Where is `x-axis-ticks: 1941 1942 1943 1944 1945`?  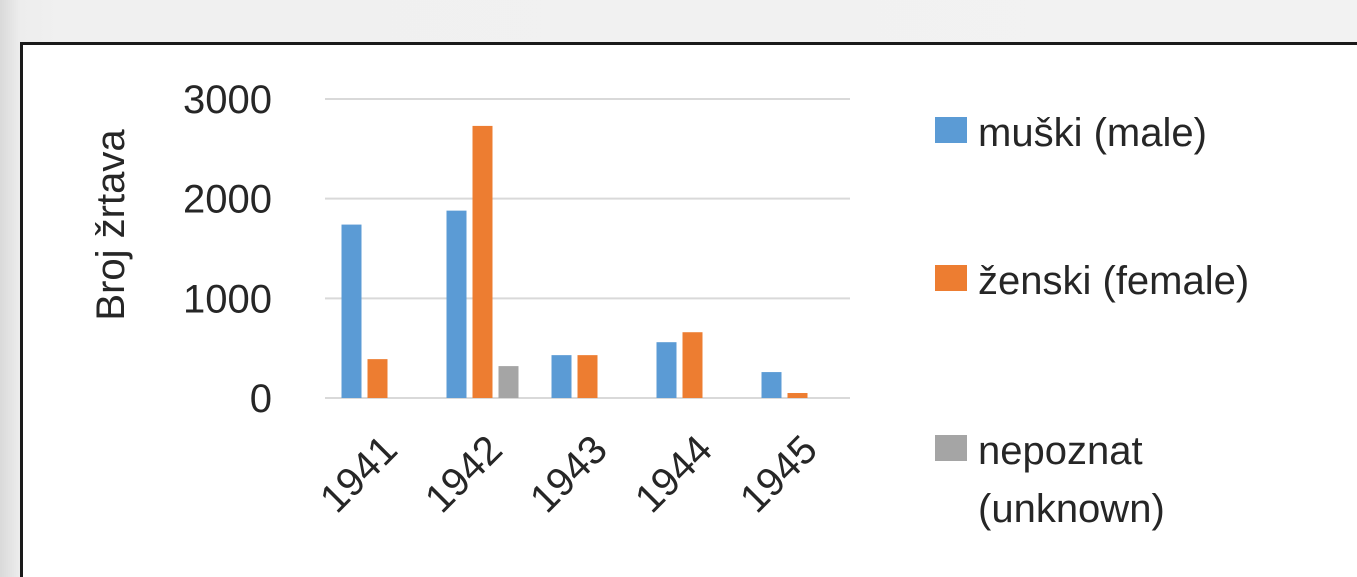
x-axis-ticks: 1941 1942 1943 1944 1945 is located at coordinates (569, 474).